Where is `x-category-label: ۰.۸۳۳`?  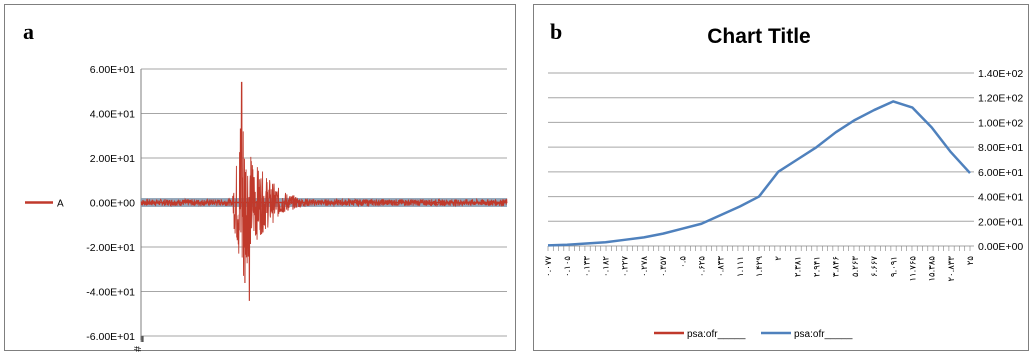
x-category-label: ۰.۸۳۳ is located at coordinates (722, 266).